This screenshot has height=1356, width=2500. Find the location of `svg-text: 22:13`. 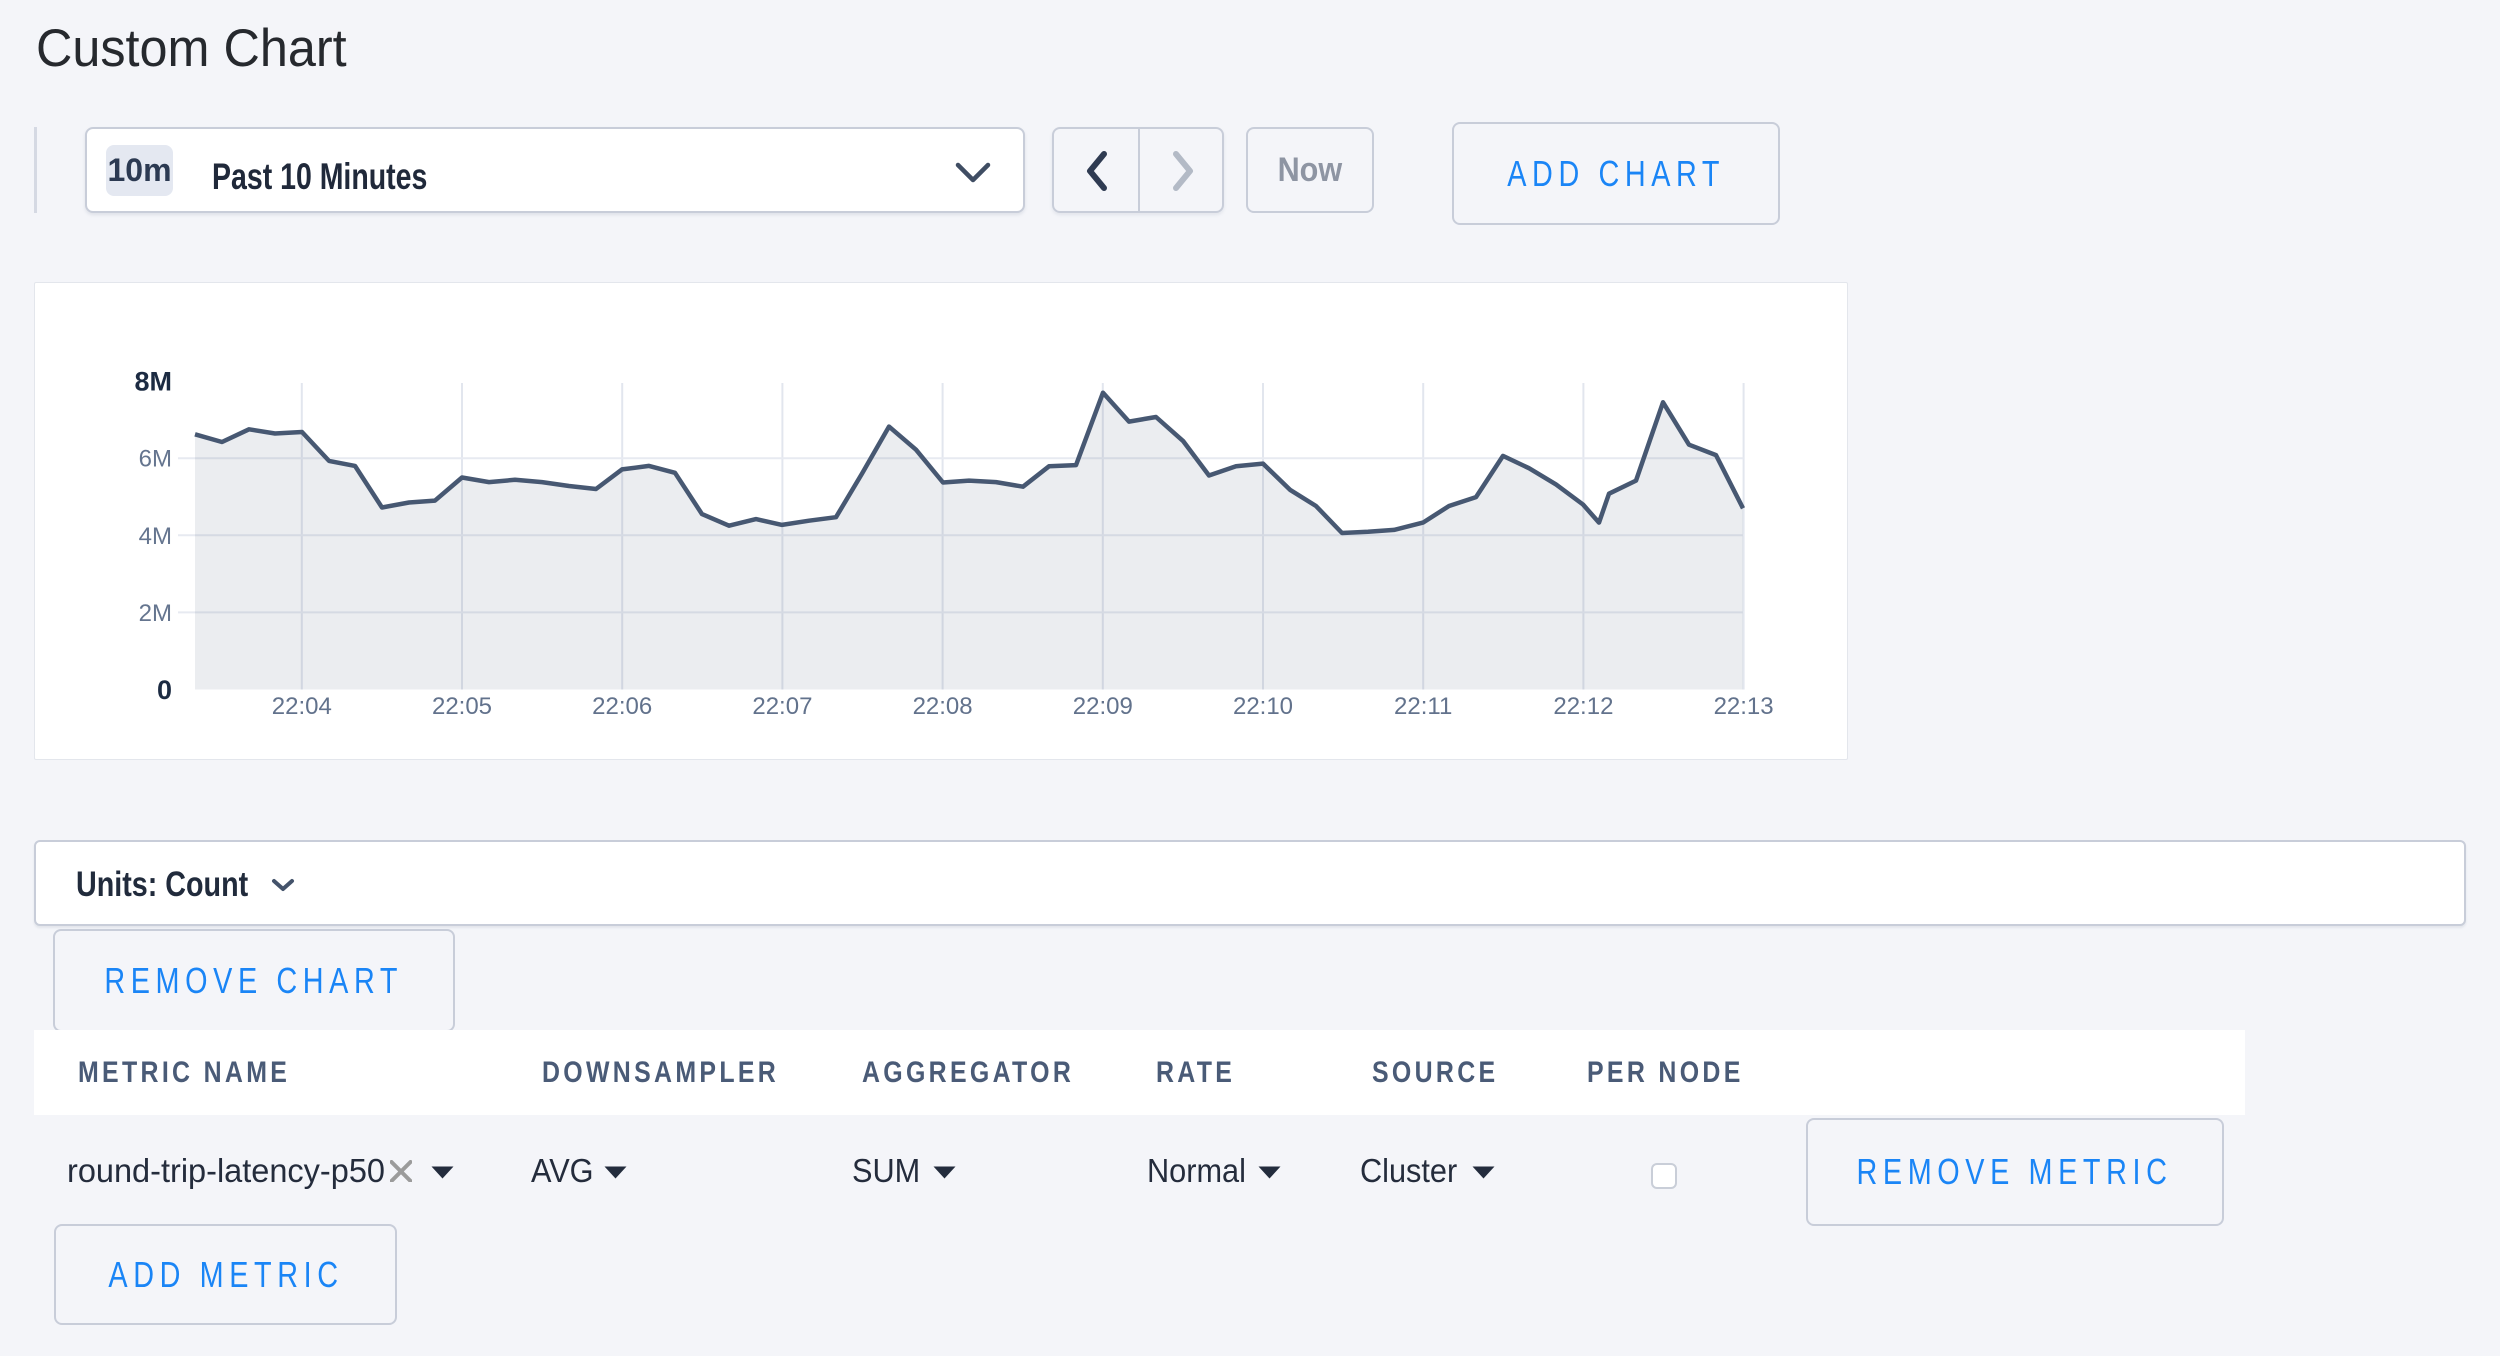

svg-text: 22:13 is located at coordinates (1744, 706).